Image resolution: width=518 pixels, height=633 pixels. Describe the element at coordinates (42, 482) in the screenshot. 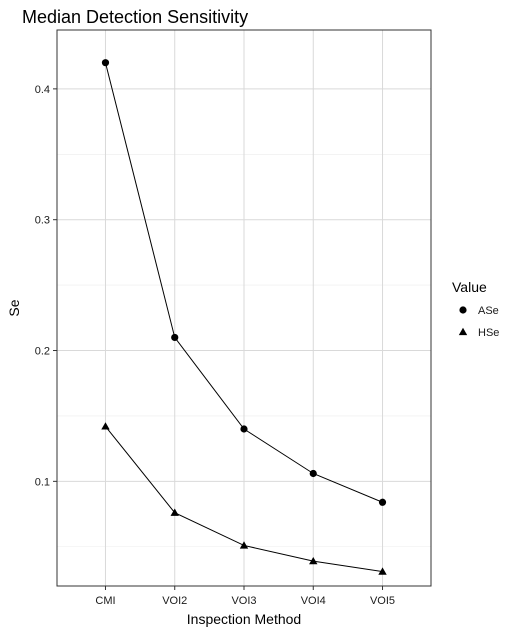

I see `y-tick-label: 0.1` at that location.